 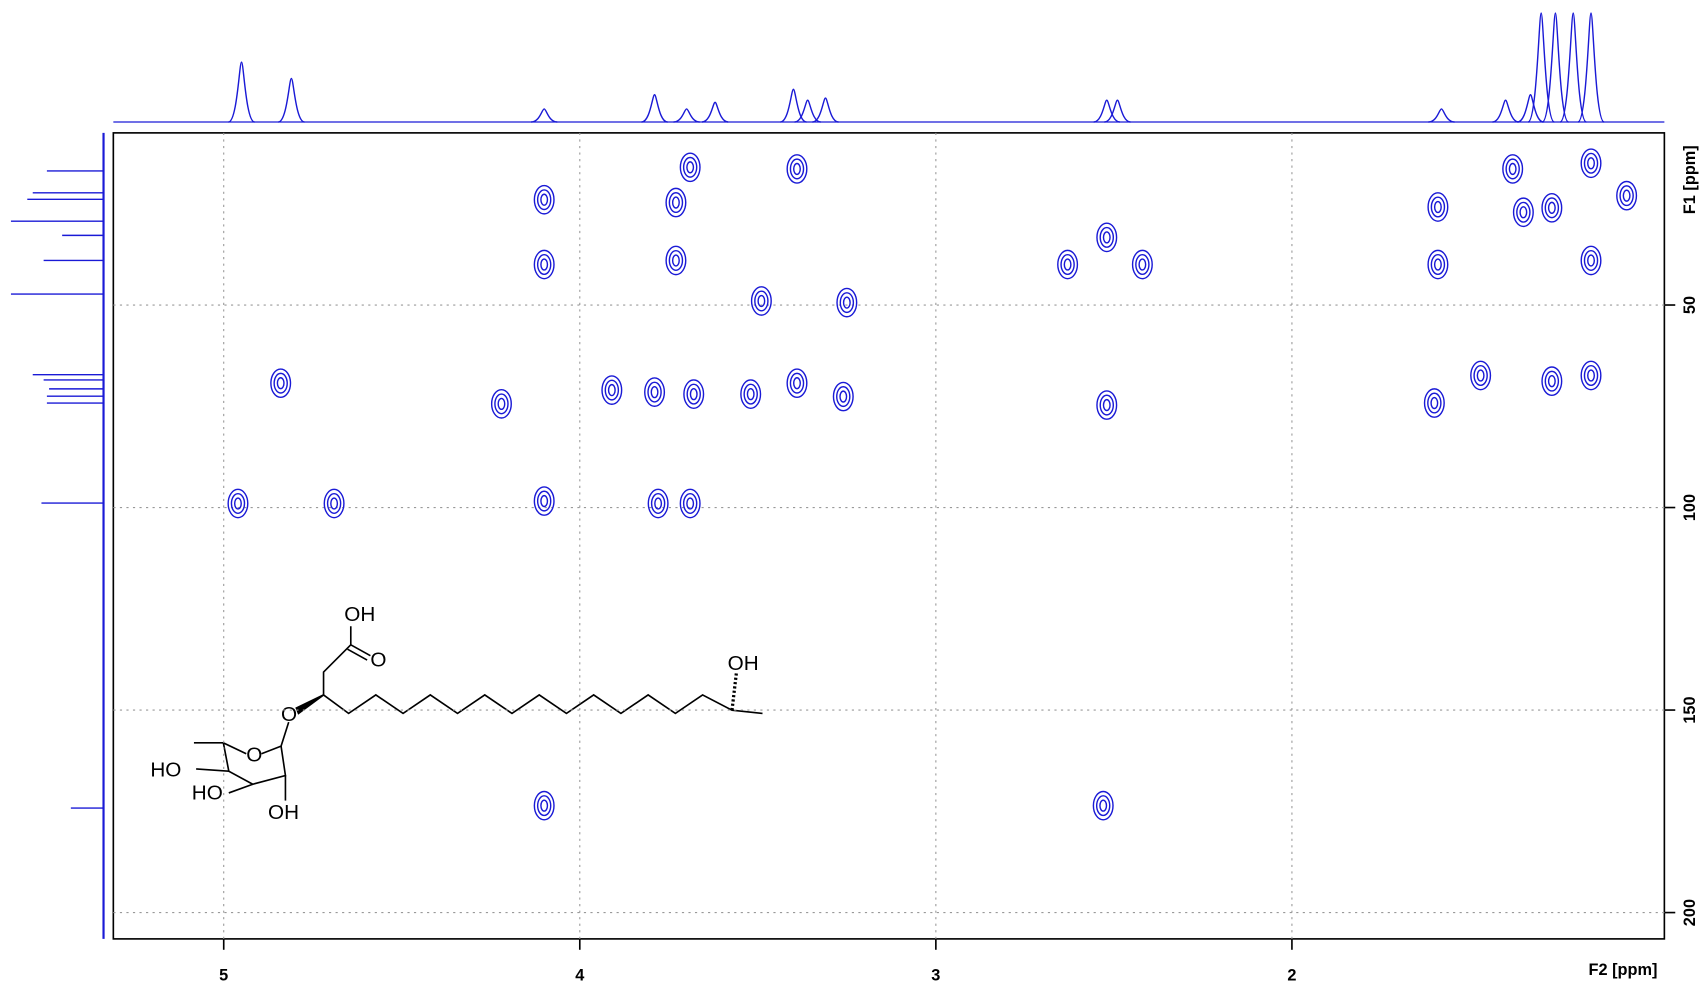 I want to click on x-tick-label: 4, so click(x=579, y=975).